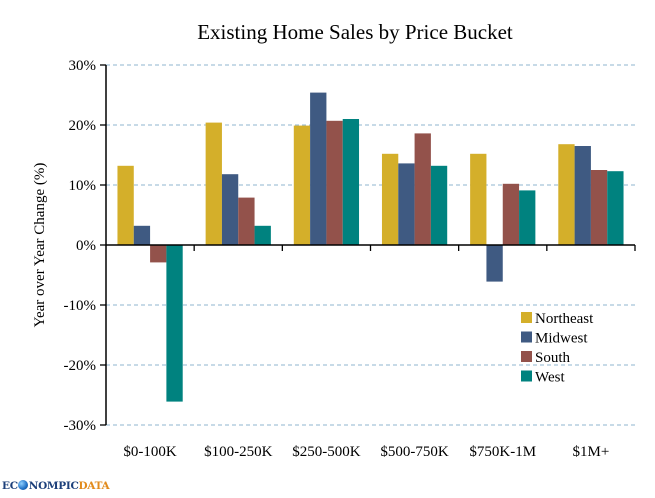  I want to click on legend-swatch-west, so click(526, 376).